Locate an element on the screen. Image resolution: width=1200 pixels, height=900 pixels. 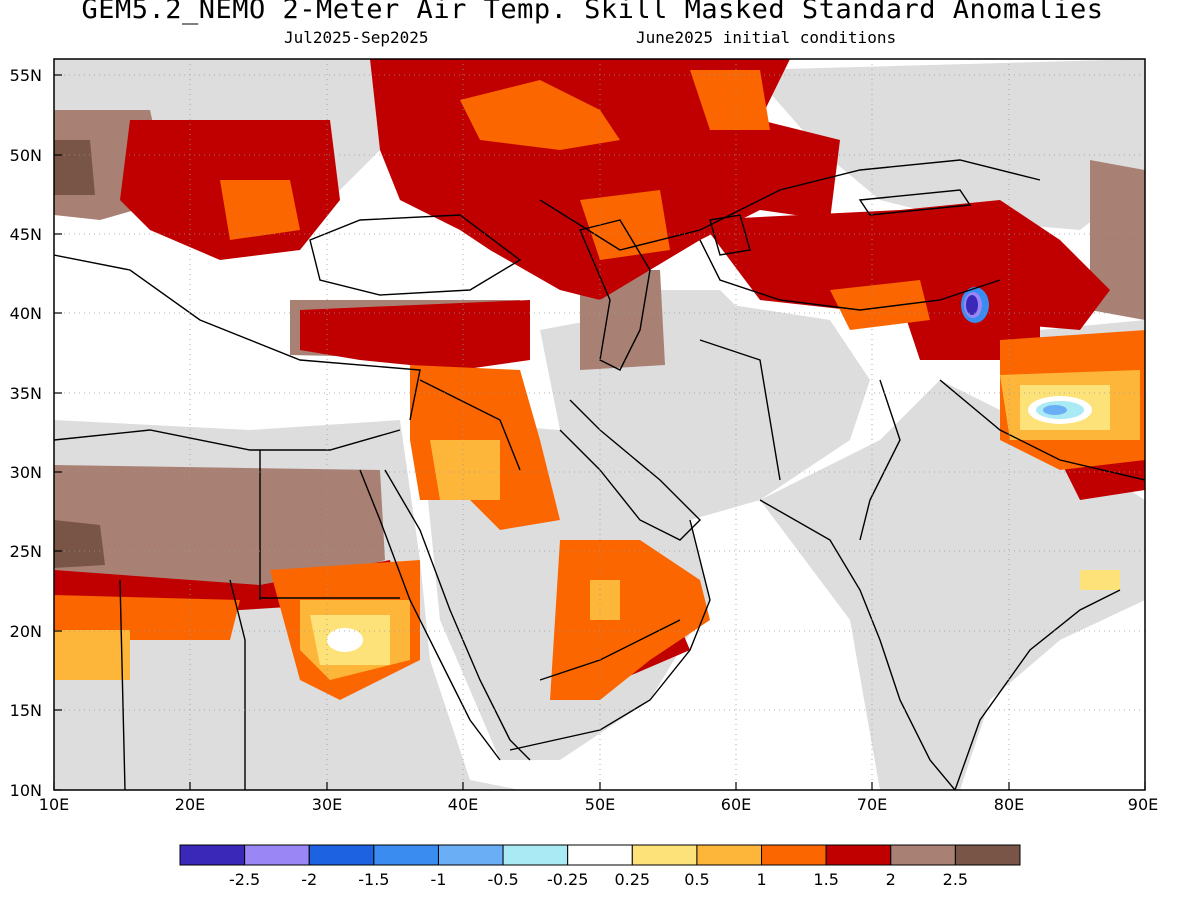
lat-tick-labels: 10N 15N 20N 25N 30N 35N 40N 45N 50N 55N is located at coordinates (26, 433).